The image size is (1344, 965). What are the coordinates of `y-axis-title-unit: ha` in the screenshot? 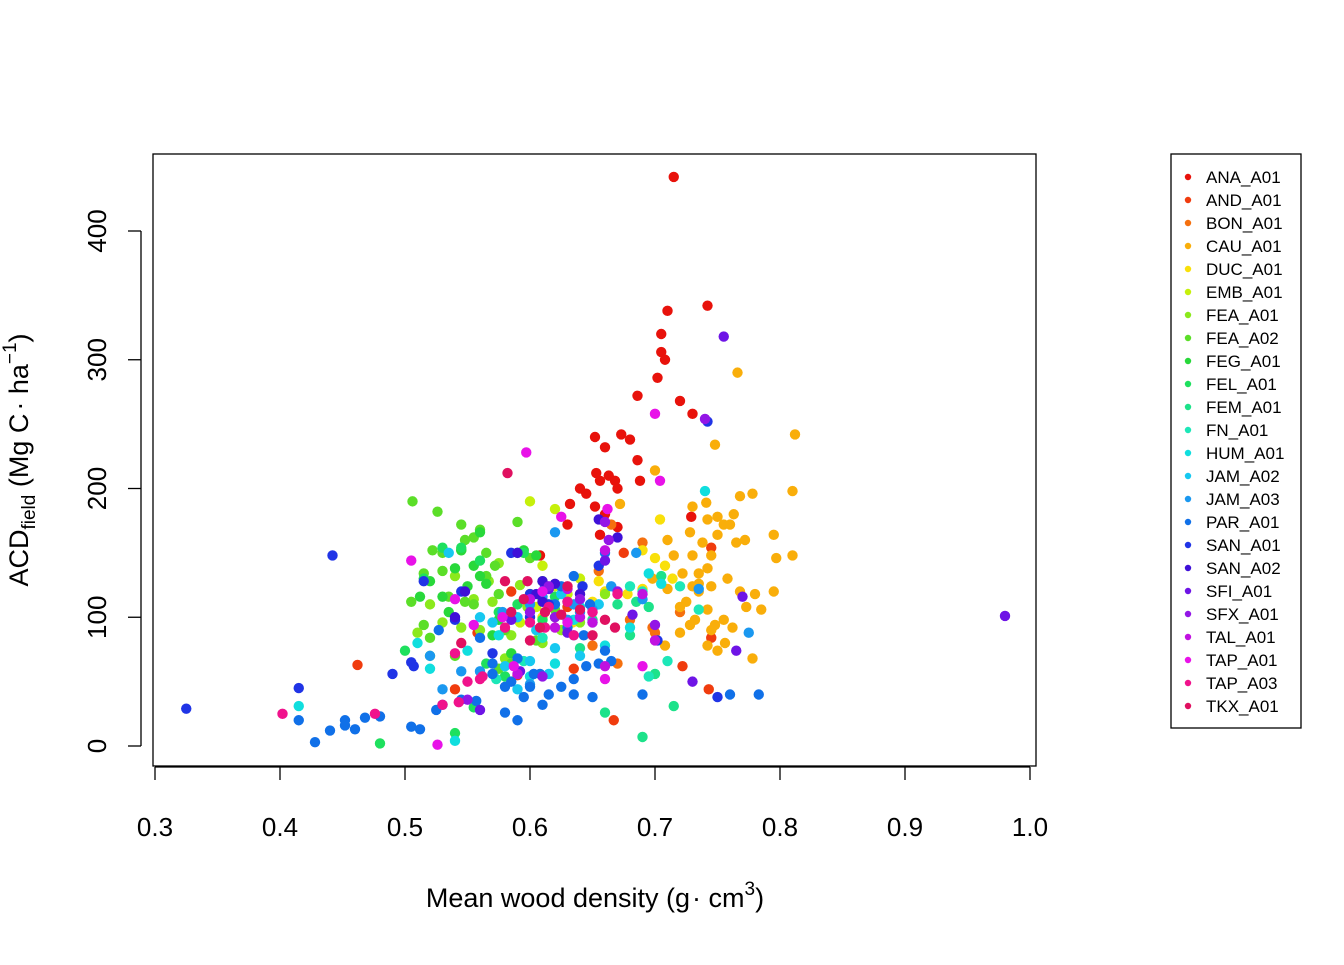 It's located at (19, 382).